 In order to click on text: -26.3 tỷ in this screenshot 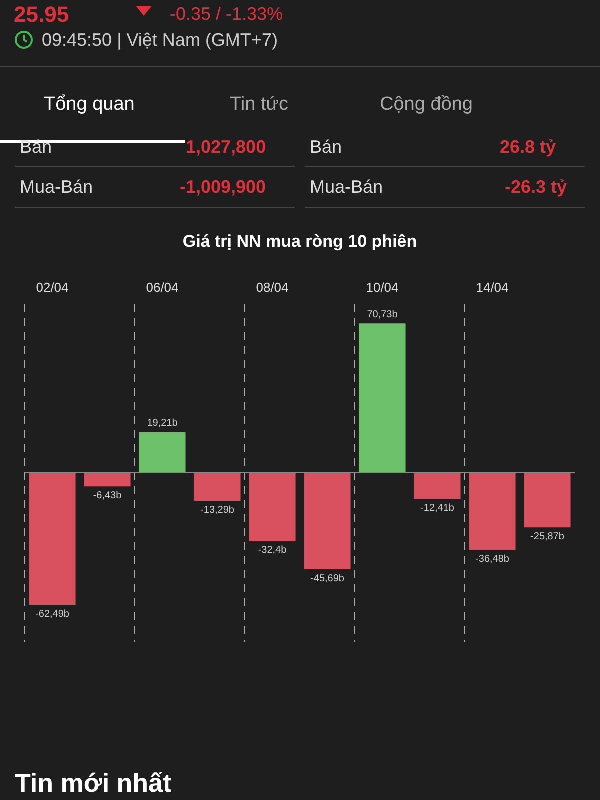, I will do `click(536, 187)`.